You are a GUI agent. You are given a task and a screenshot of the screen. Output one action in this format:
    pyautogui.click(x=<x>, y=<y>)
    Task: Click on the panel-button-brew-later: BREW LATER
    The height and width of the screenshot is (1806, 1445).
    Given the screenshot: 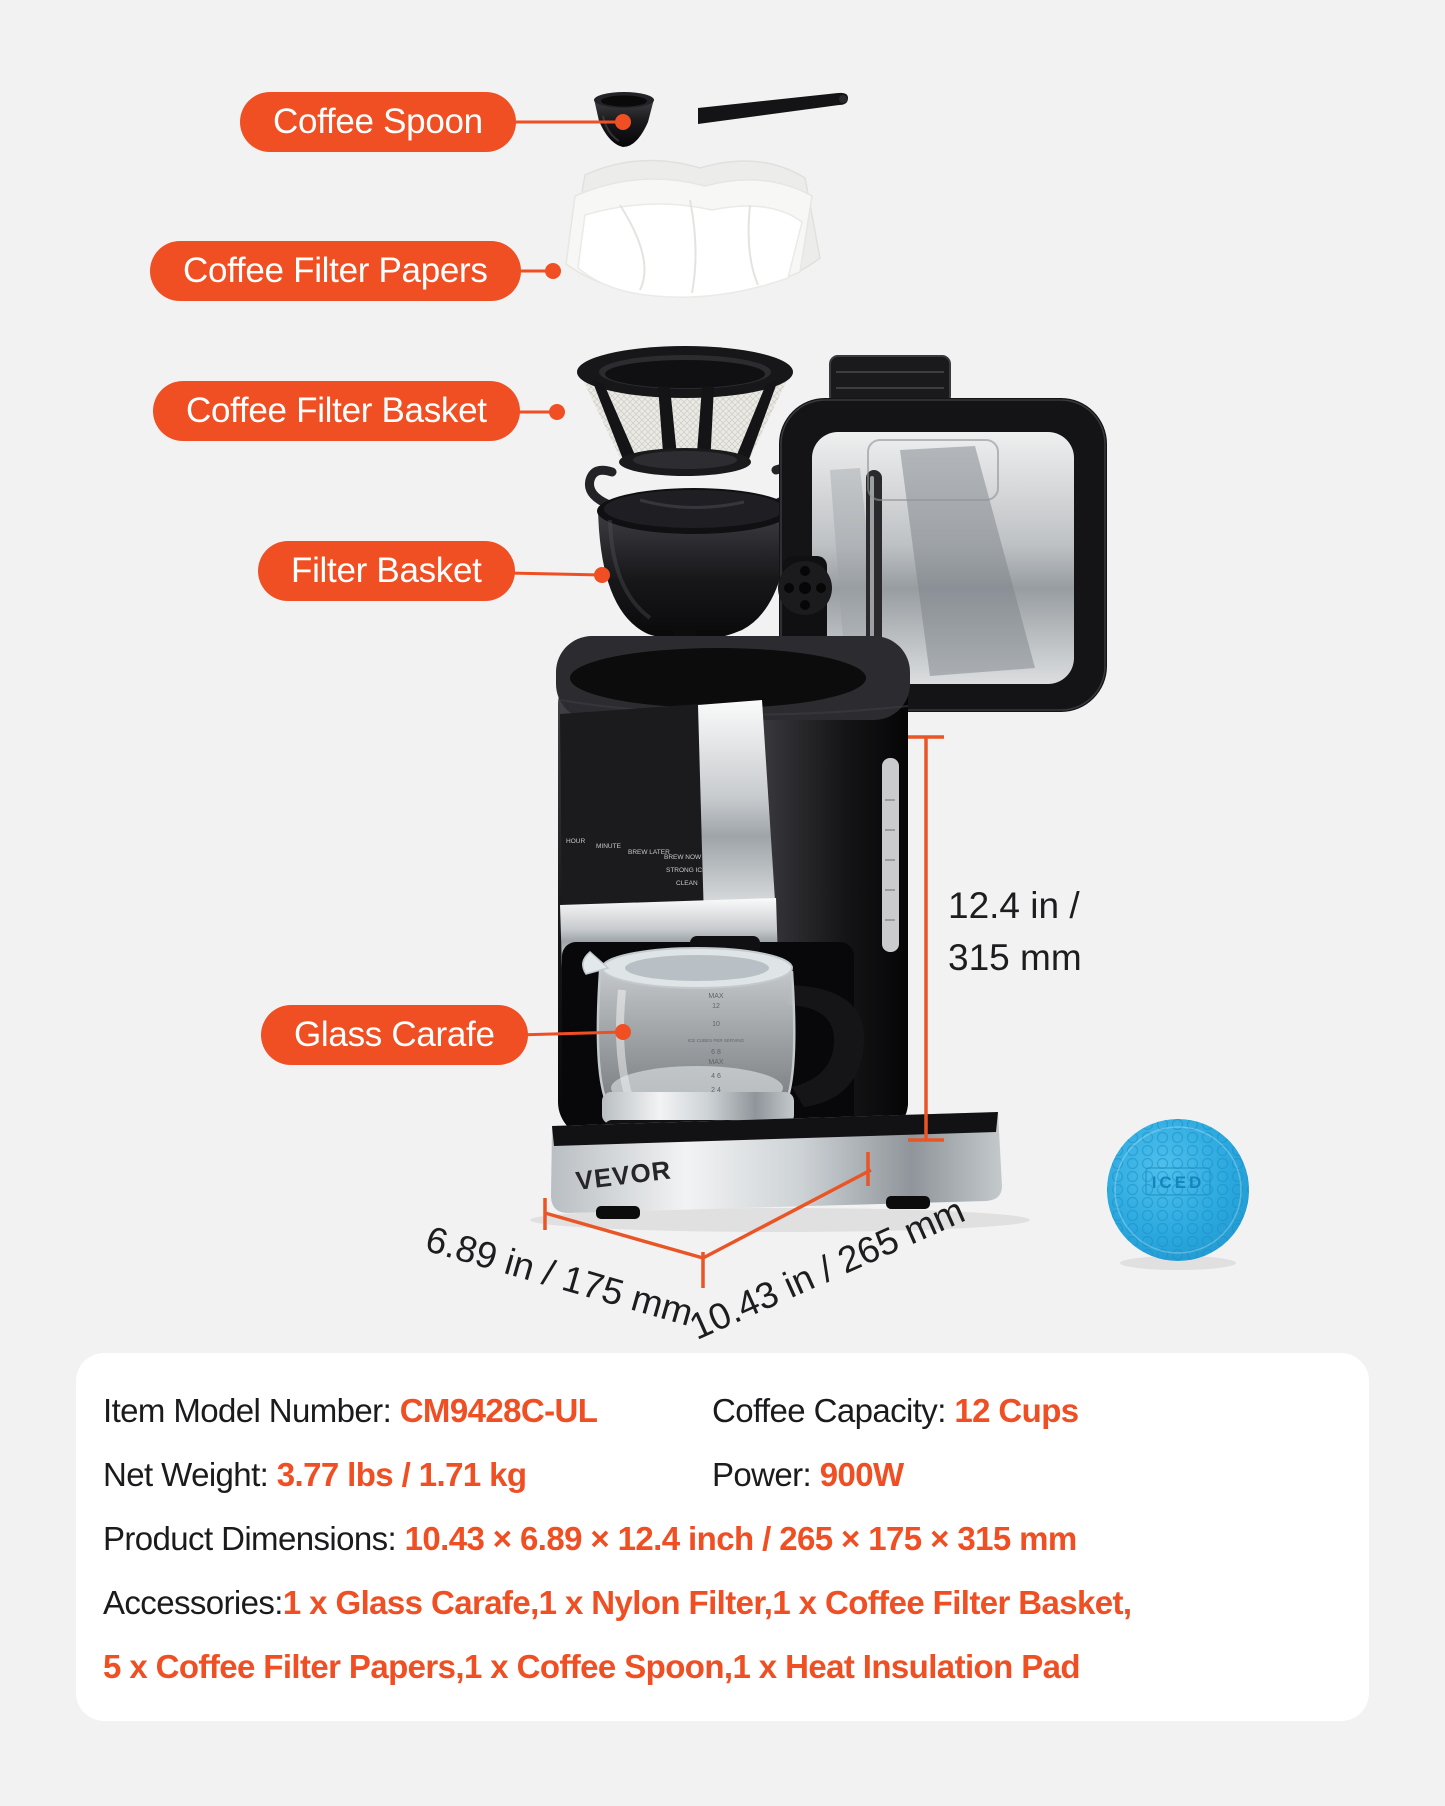 What is the action you would take?
    pyautogui.click(x=649, y=852)
    